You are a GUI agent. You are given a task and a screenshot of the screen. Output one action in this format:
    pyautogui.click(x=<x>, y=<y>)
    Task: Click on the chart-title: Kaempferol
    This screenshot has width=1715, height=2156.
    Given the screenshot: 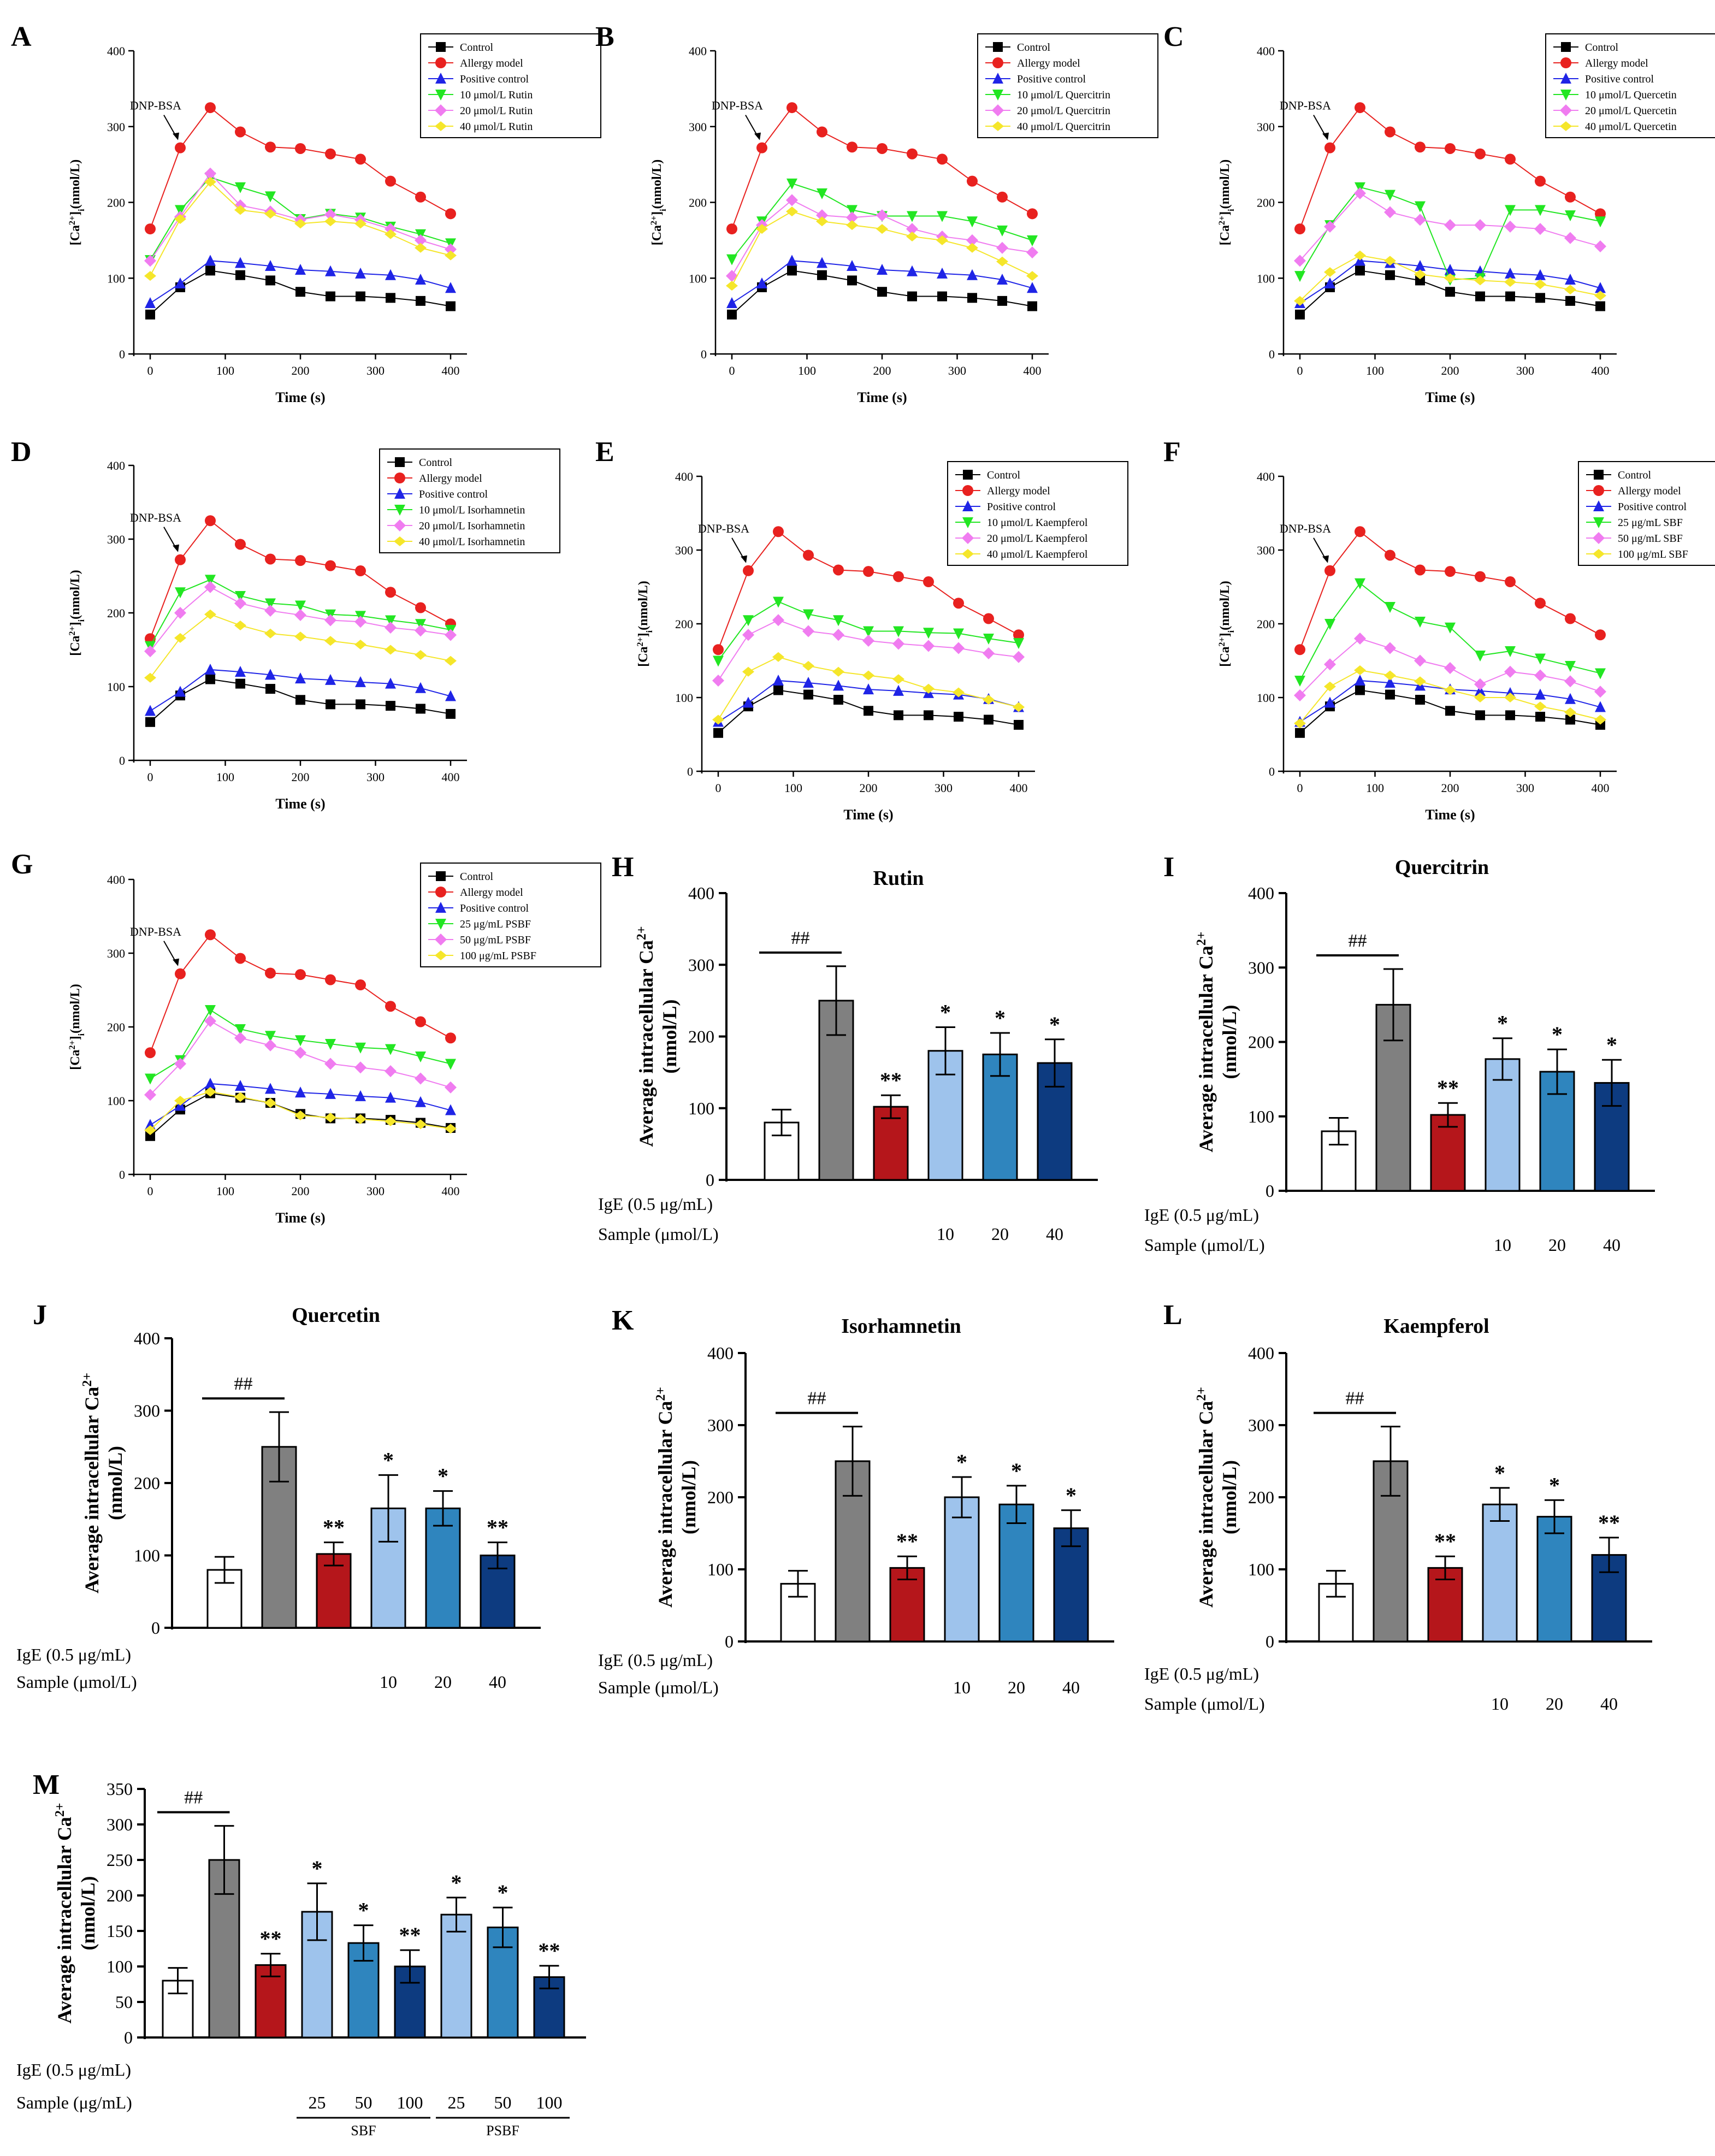 What is the action you would take?
    pyautogui.click(x=1436, y=1326)
    